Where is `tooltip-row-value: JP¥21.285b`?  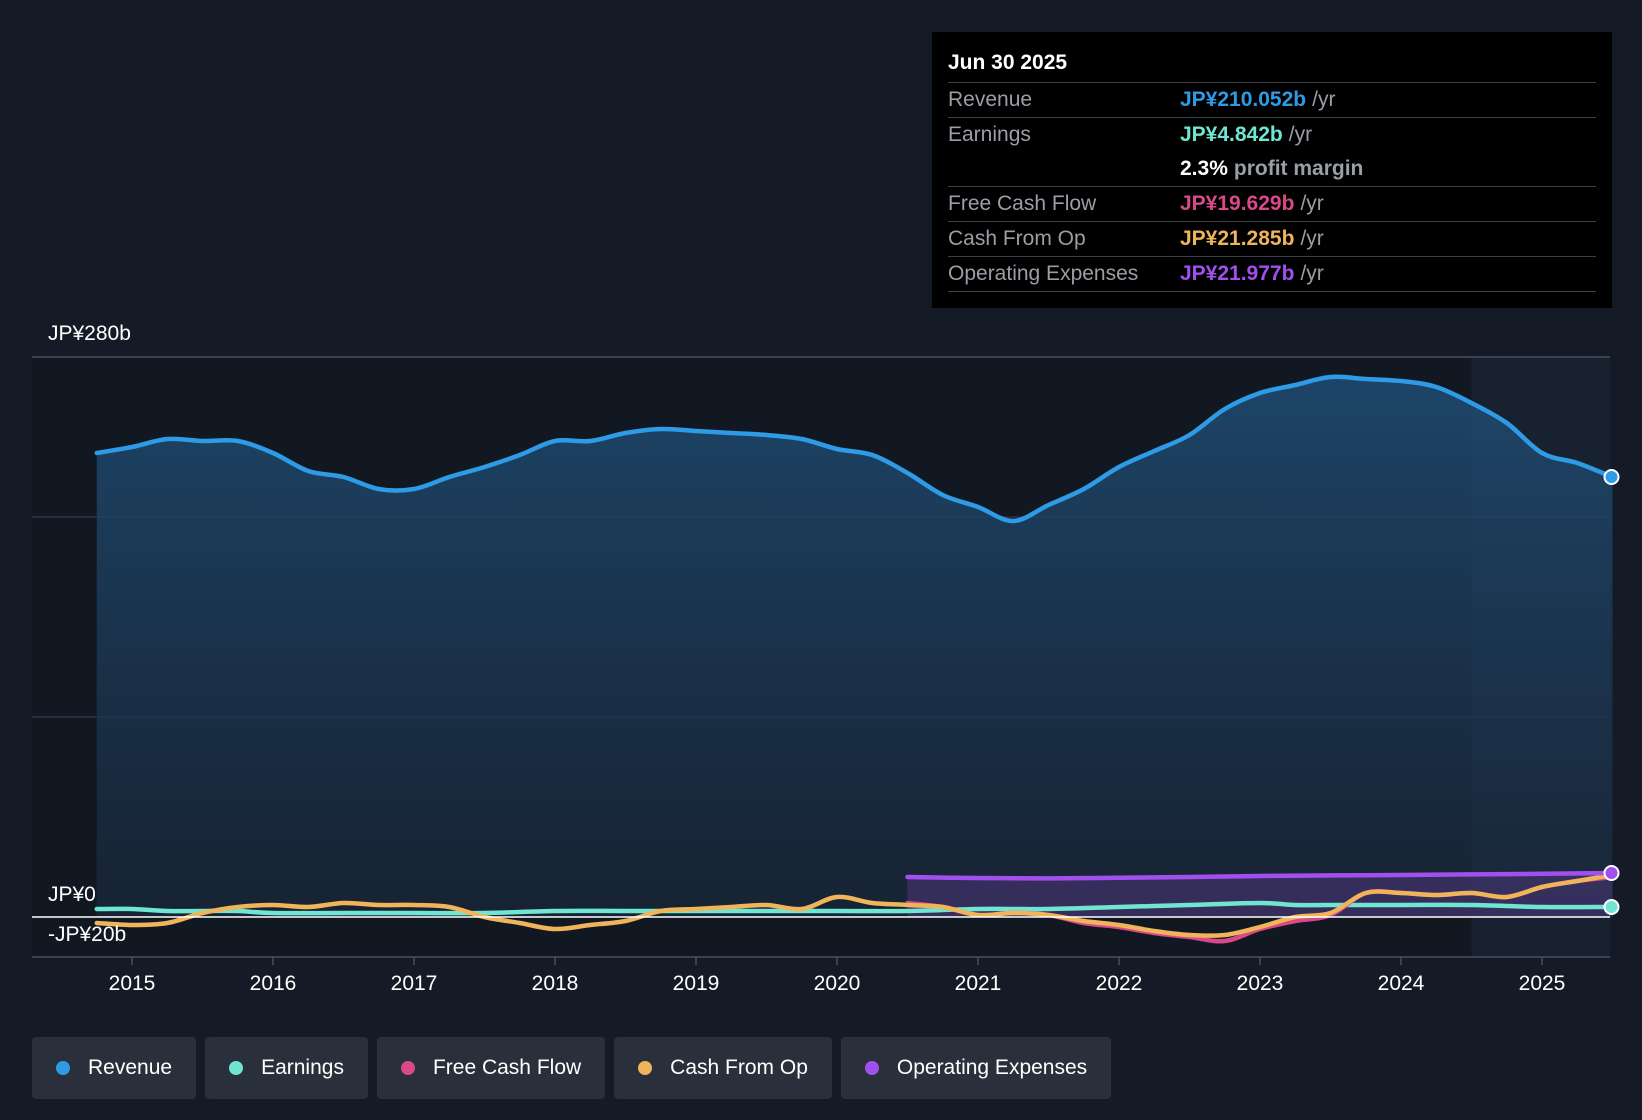 tooltip-row-value: JP¥21.285b is located at coordinates (1237, 238).